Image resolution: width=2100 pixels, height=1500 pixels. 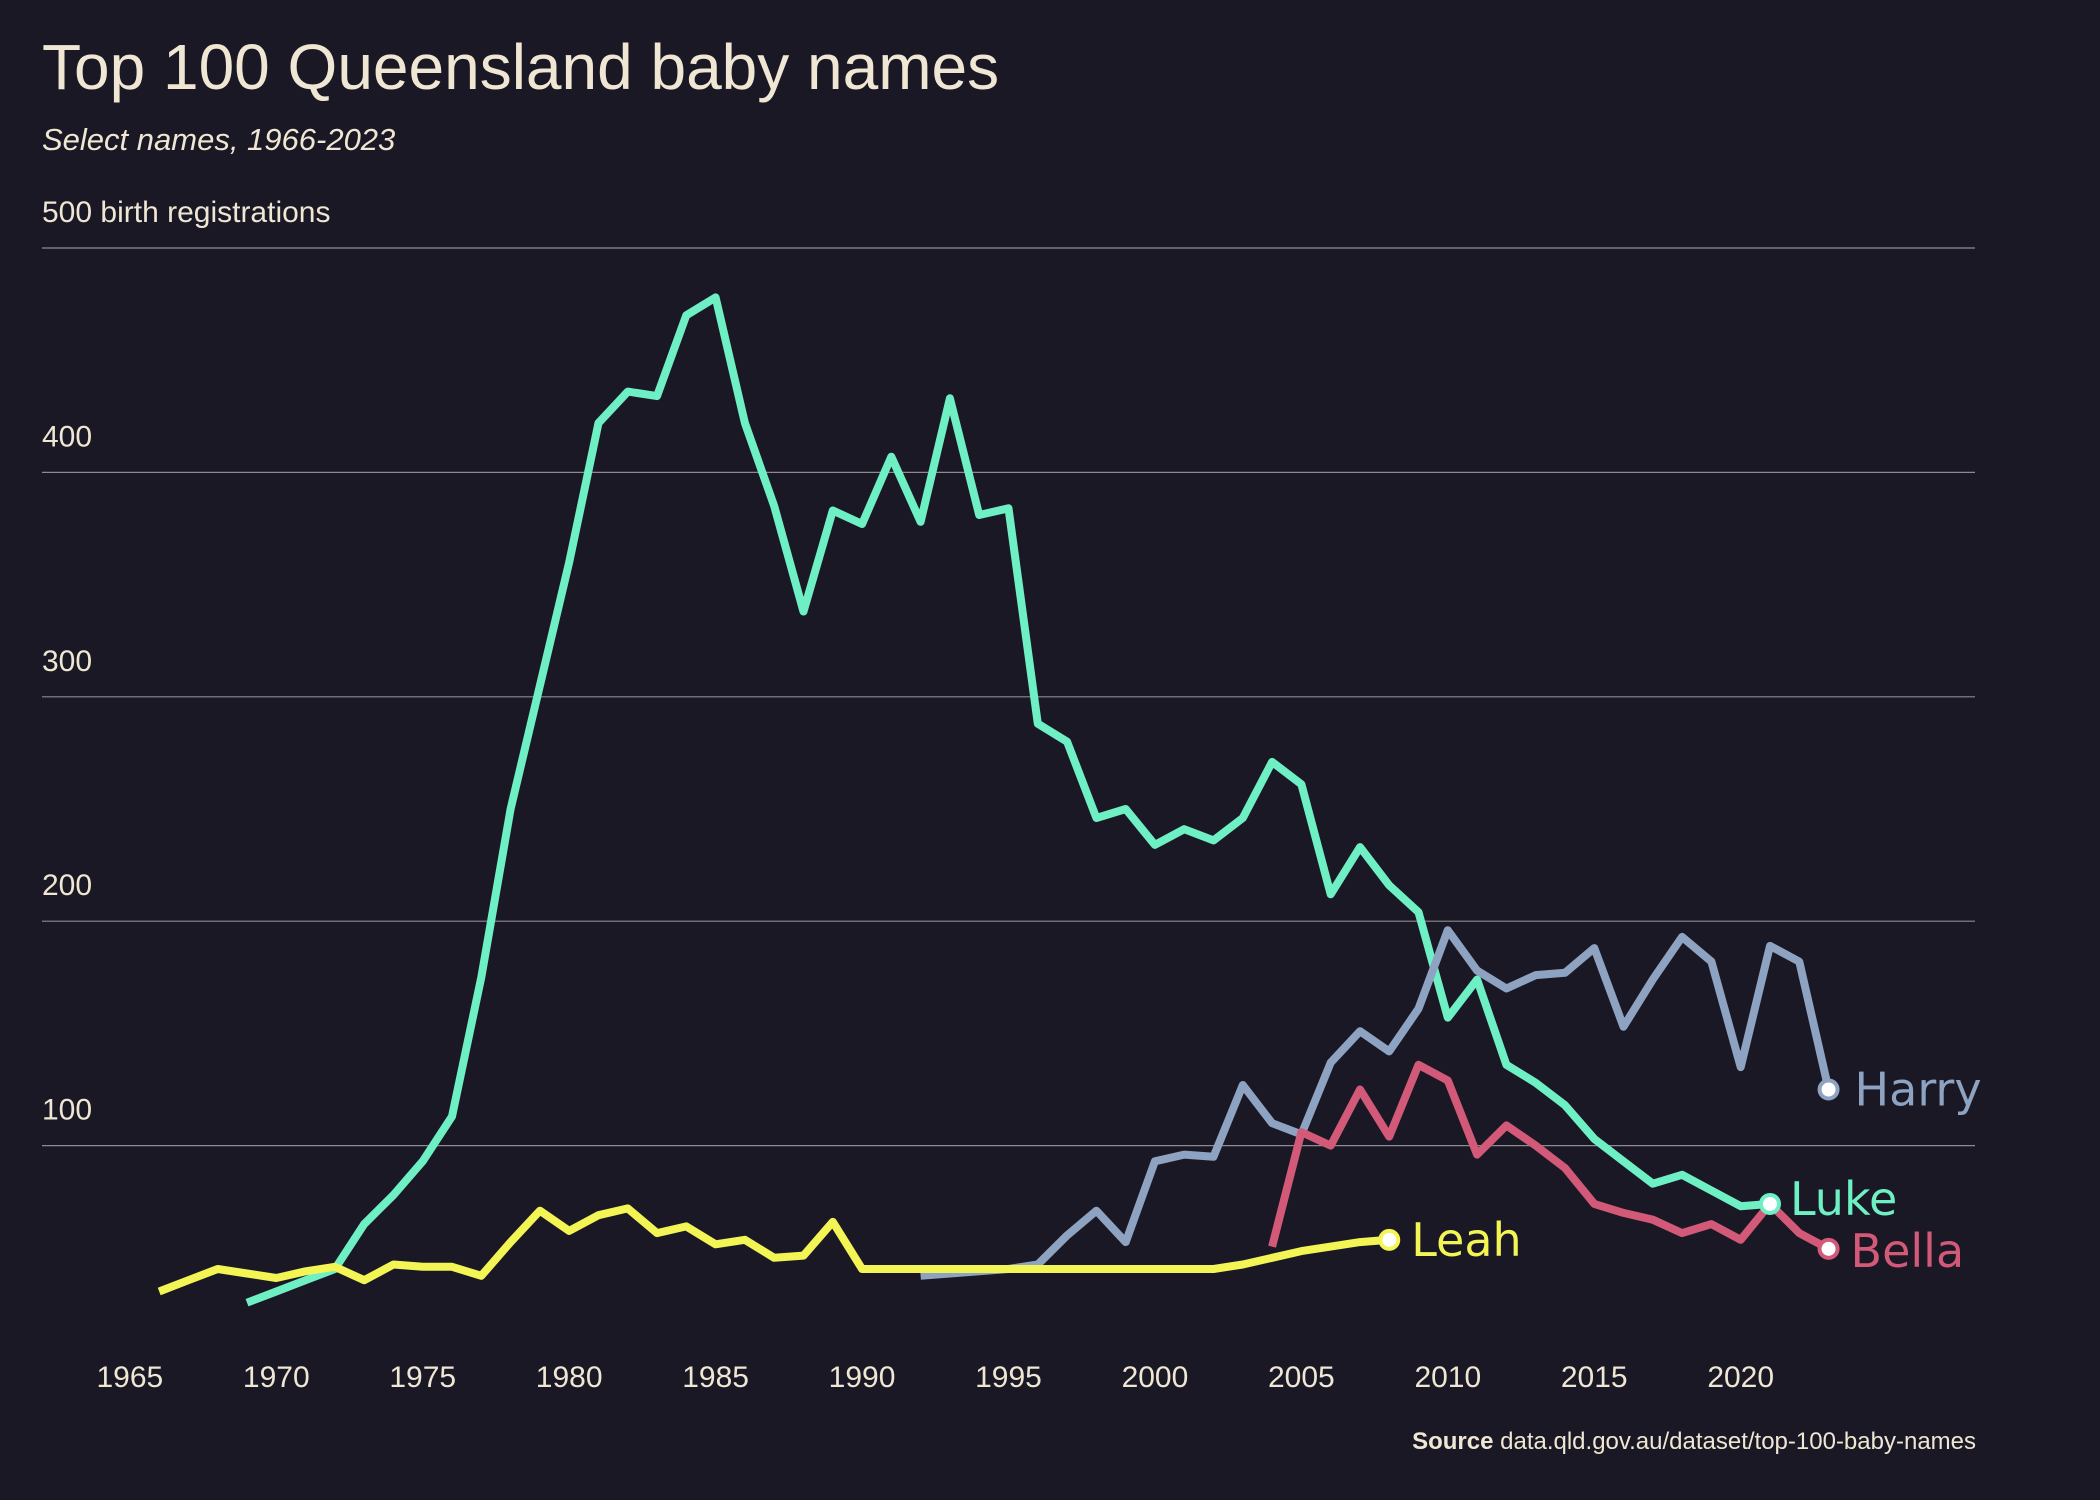 I want to click on x-tick-label-2015: 2015, so click(x=1594, y=1377).